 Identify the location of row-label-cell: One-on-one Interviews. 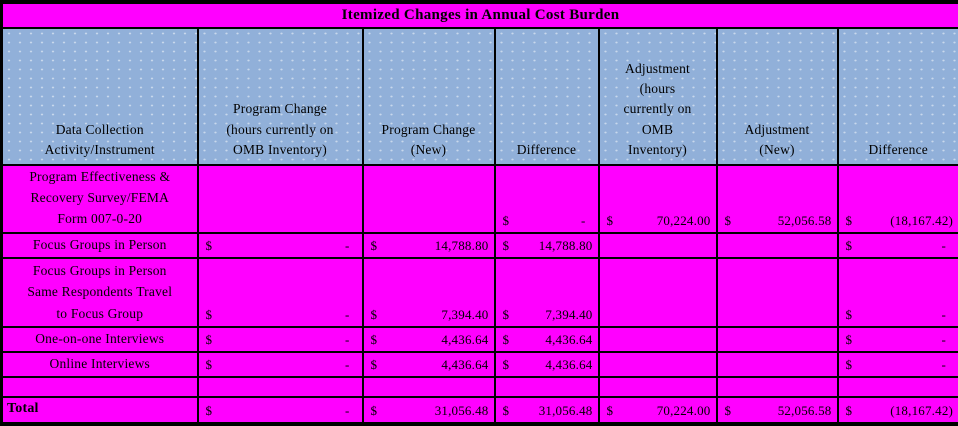
(100, 339).